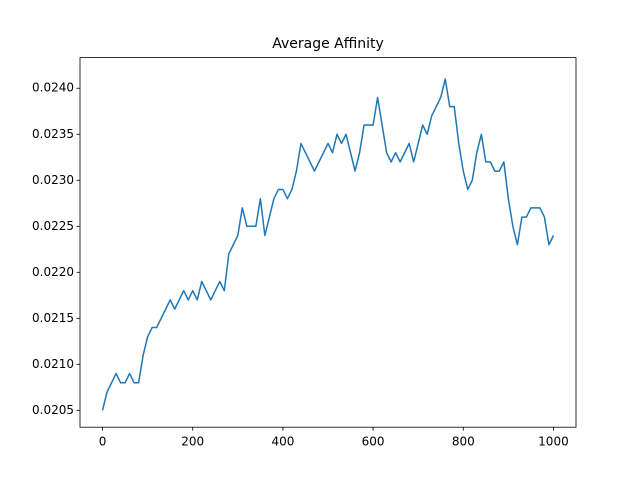 This screenshot has height=480, width=640. Describe the element at coordinates (53, 318) in the screenshot. I see `y-tick-label: 0.0215` at that location.